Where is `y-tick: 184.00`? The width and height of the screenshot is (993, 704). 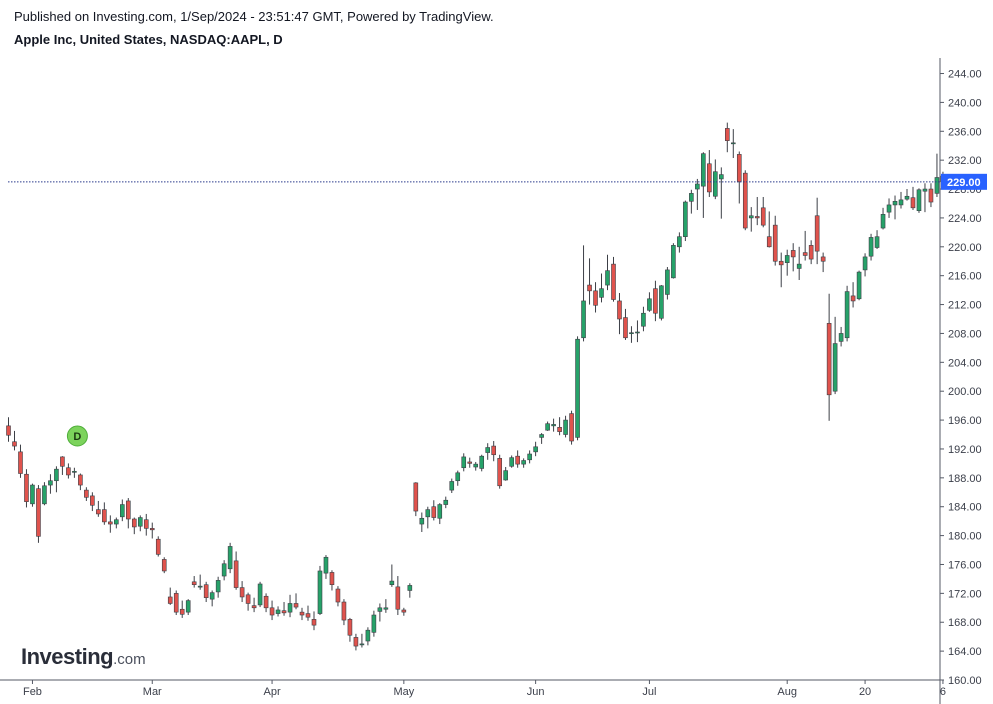
y-tick: 184.00 is located at coordinates (961, 508).